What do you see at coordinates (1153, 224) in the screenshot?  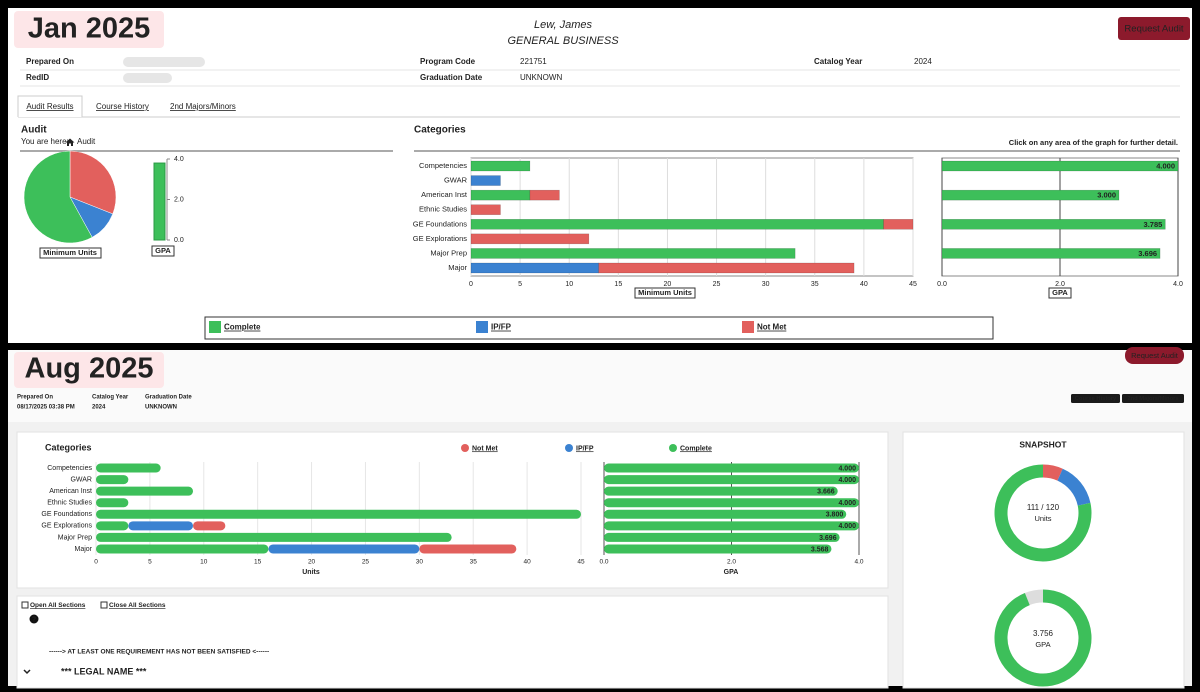 I see `value-label: 3.785` at bounding box center [1153, 224].